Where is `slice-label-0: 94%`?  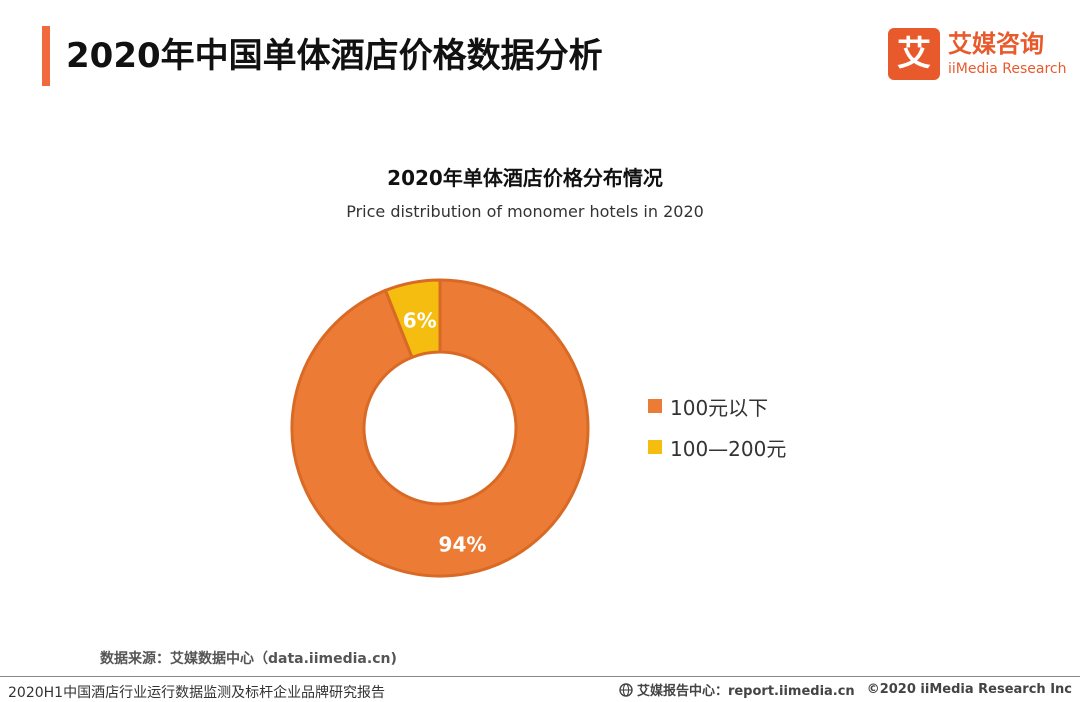
slice-label-0: 94% is located at coordinates (463, 544).